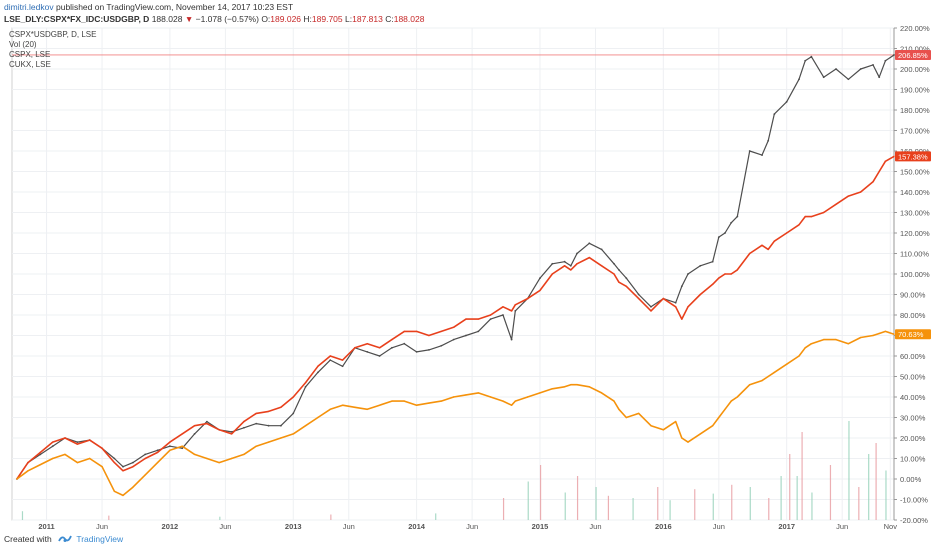 Image resolution: width=932 pixels, height=550 pixels. I want to click on symbol-name: LSE_DLY:CSPX*FX_IDC:USDGBP, D, so click(77, 19).